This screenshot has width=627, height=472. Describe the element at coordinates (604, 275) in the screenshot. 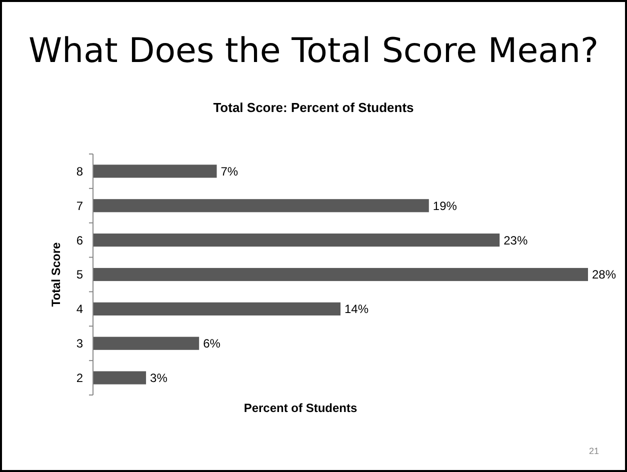

I see `data-label: 28%` at that location.